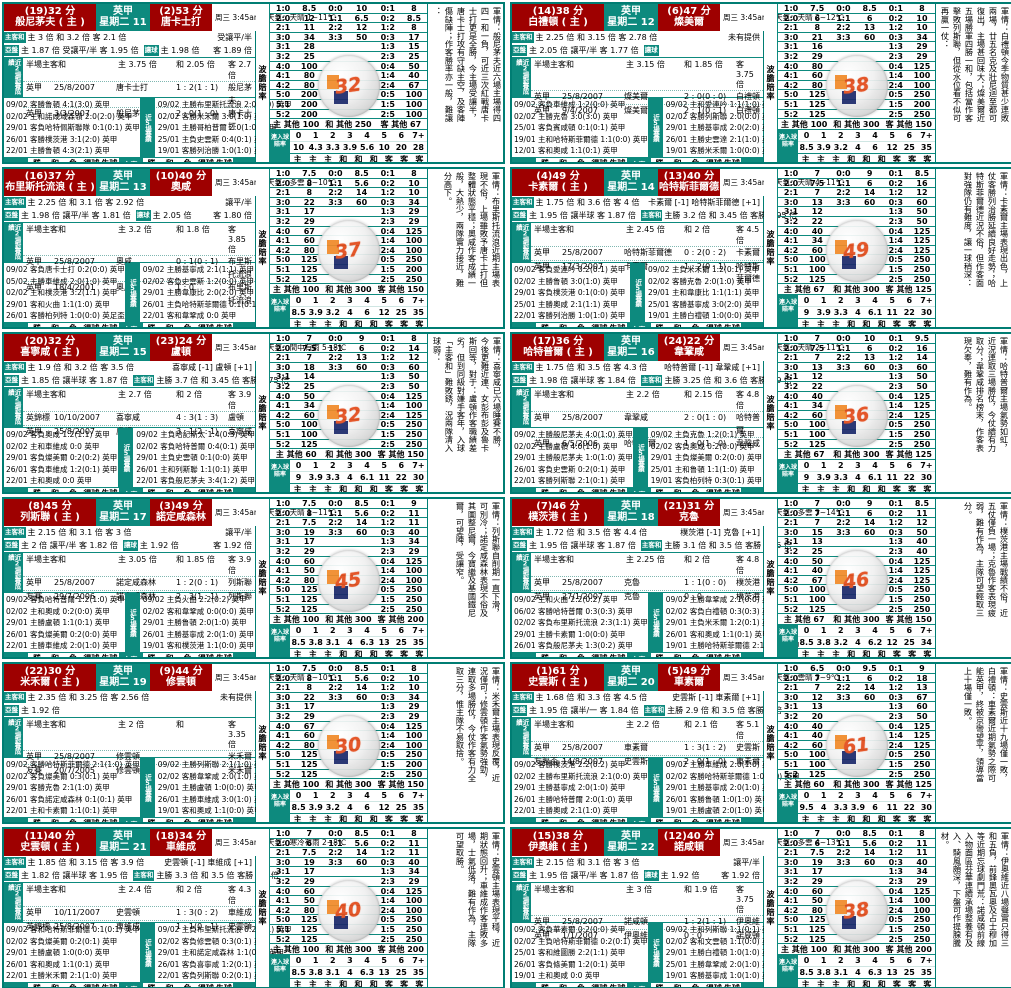  Describe the element at coordinates (869, 183) in the screenshot. I see `cs-cell: 6` at that location.